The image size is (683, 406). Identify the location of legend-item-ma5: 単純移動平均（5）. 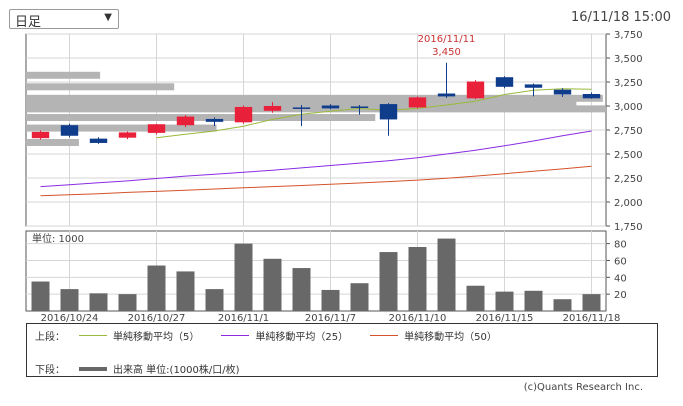
(139, 335).